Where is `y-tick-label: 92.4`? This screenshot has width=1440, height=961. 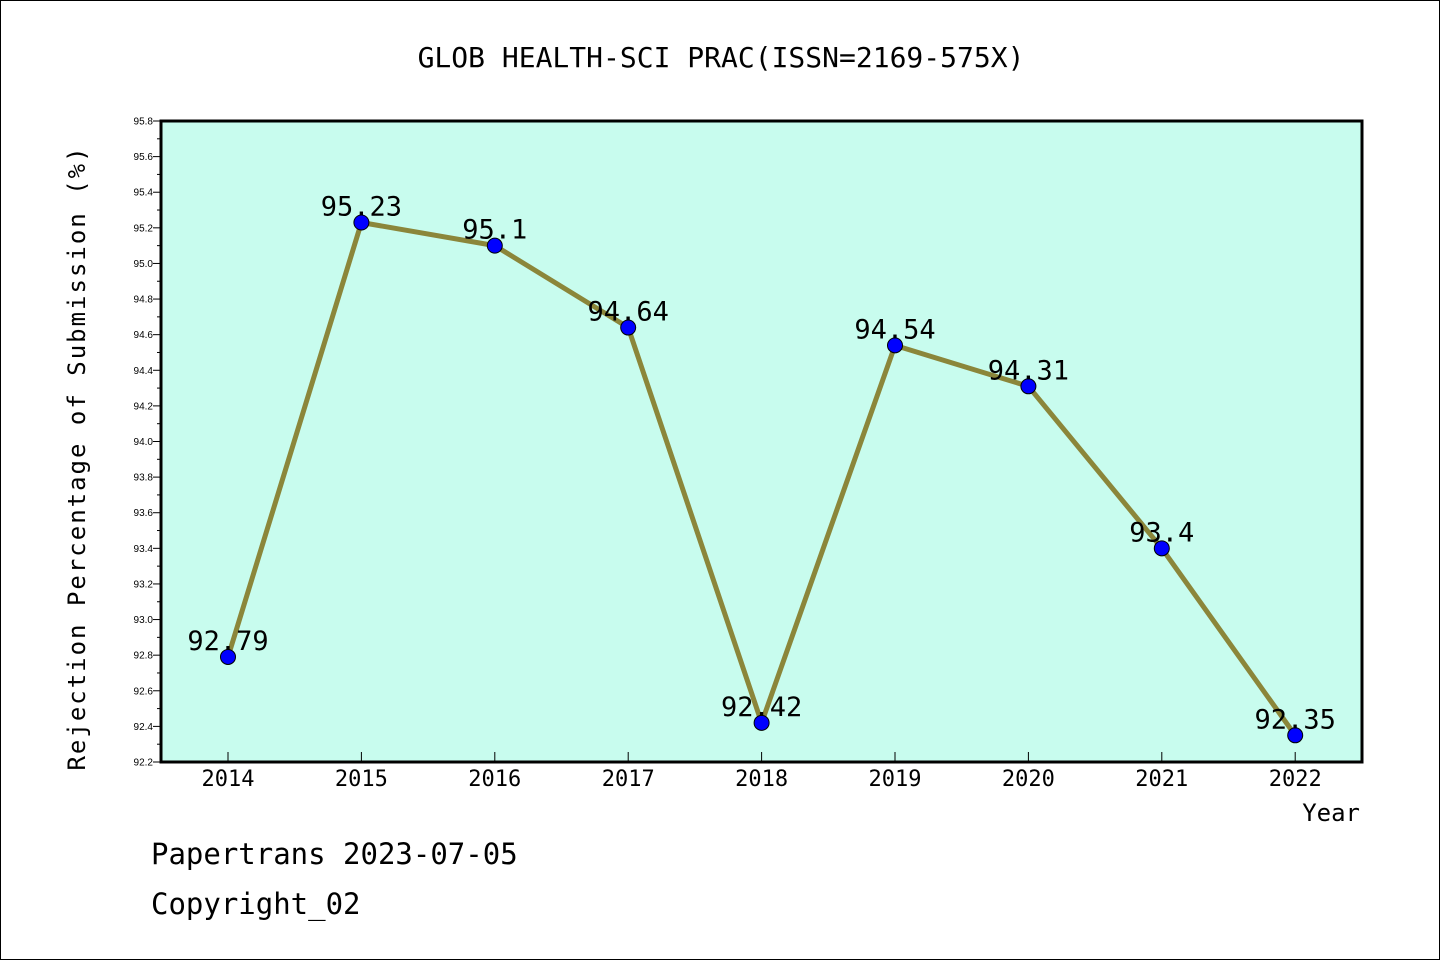
y-tick-label: 92.4 is located at coordinates (144, 727).